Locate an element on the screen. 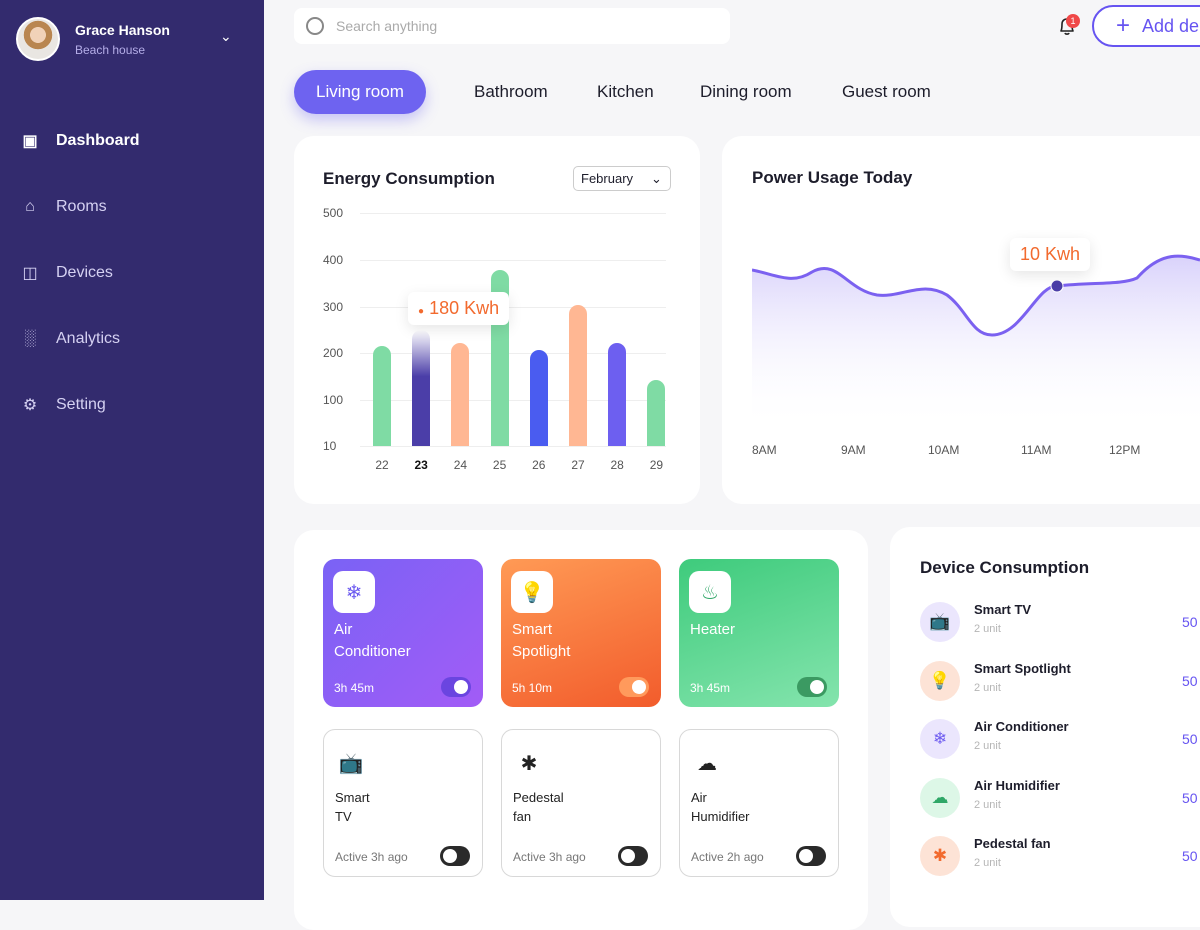 The height and width of the screenshot is (930, 1200). user-name: Grace Hanson is located at coordinates (122, 30).